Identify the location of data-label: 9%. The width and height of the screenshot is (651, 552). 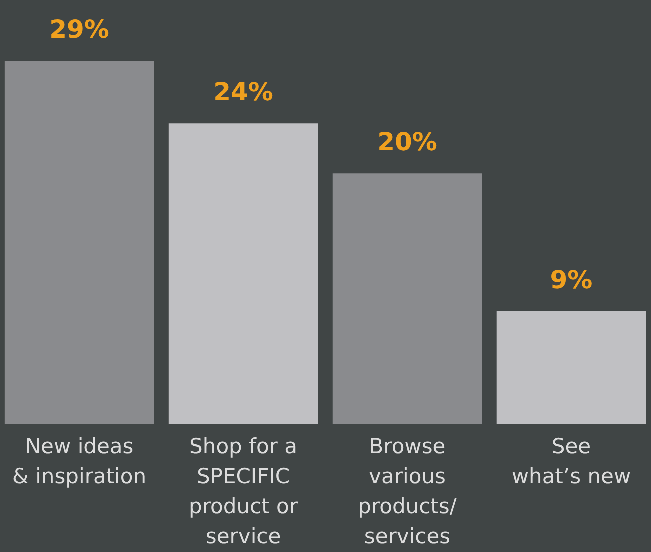
(571, 279).